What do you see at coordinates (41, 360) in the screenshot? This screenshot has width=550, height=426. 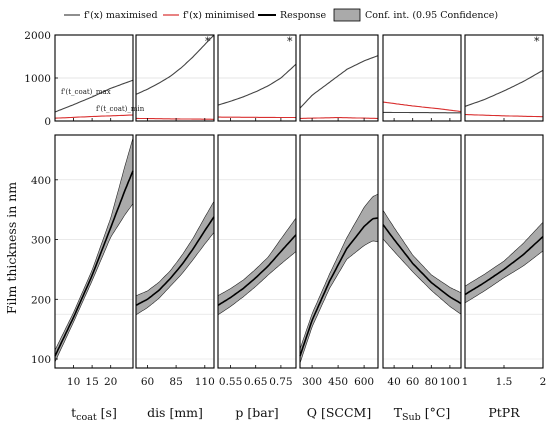 I see `y-tick-label-bottom: 100` at bounding box center [41, 360].